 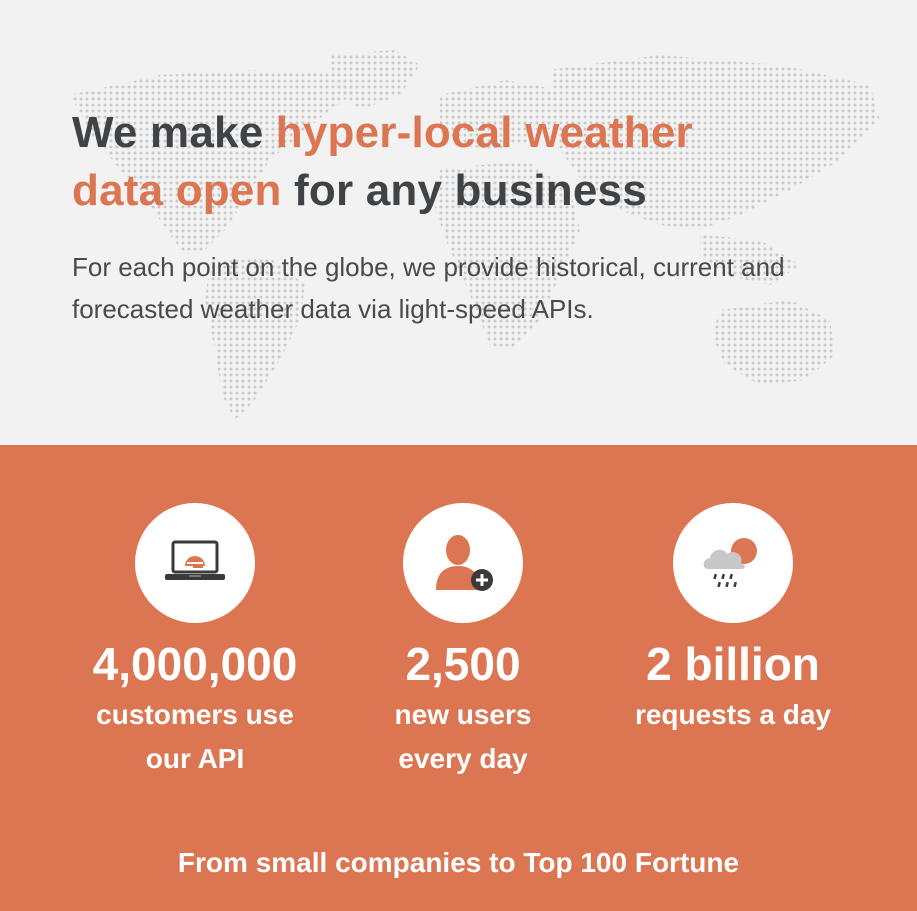 I want to click on stat-new-users: 2,500 new users every day, so click(x=463, y=642).